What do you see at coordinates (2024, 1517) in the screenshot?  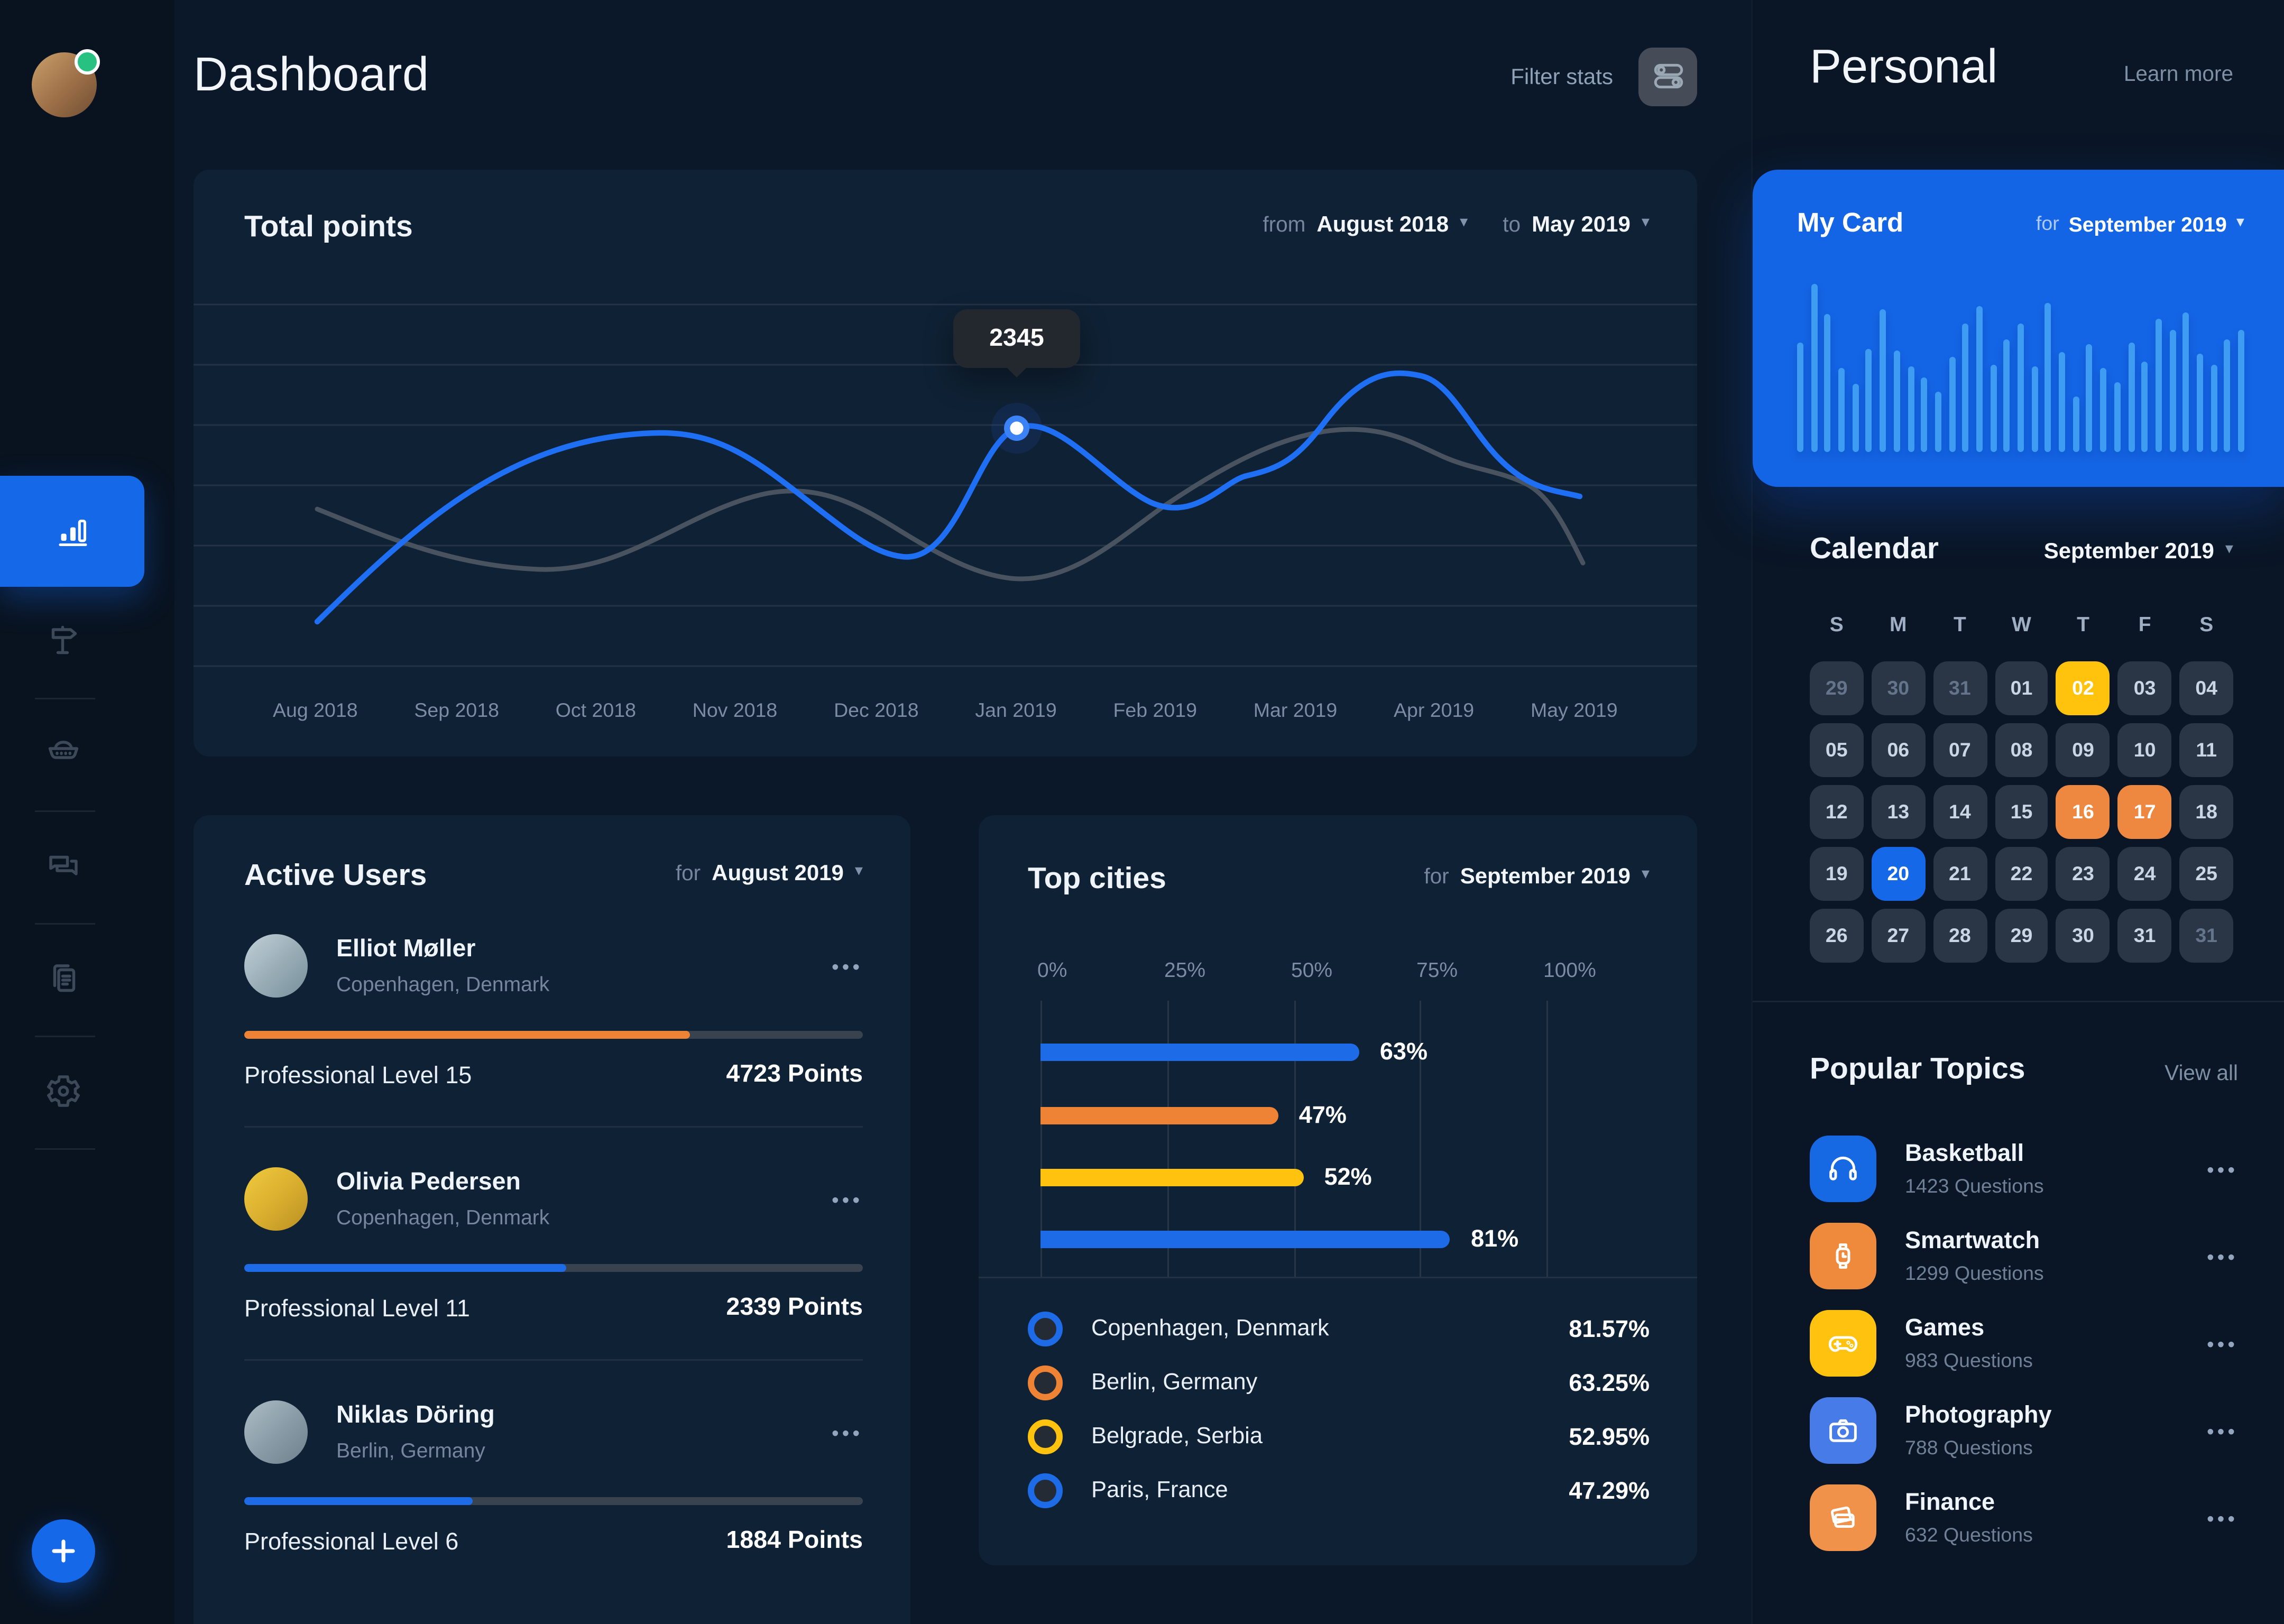 I see `topic-row-finance: Finance 632 Questions` at bounding box center [2024, 1517].